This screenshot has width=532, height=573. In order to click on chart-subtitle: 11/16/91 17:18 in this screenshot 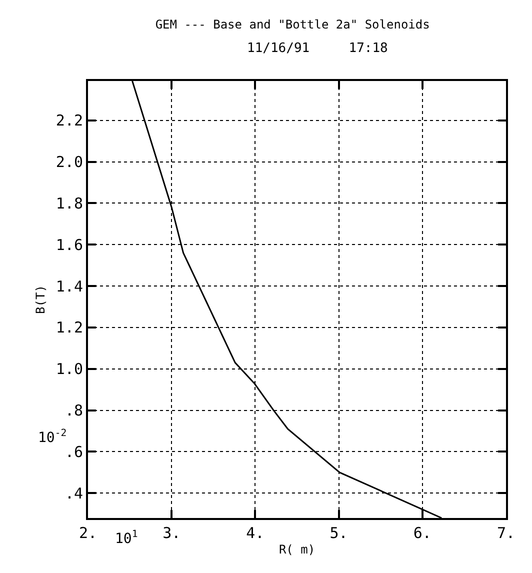, I will do `click(317, 48)`.